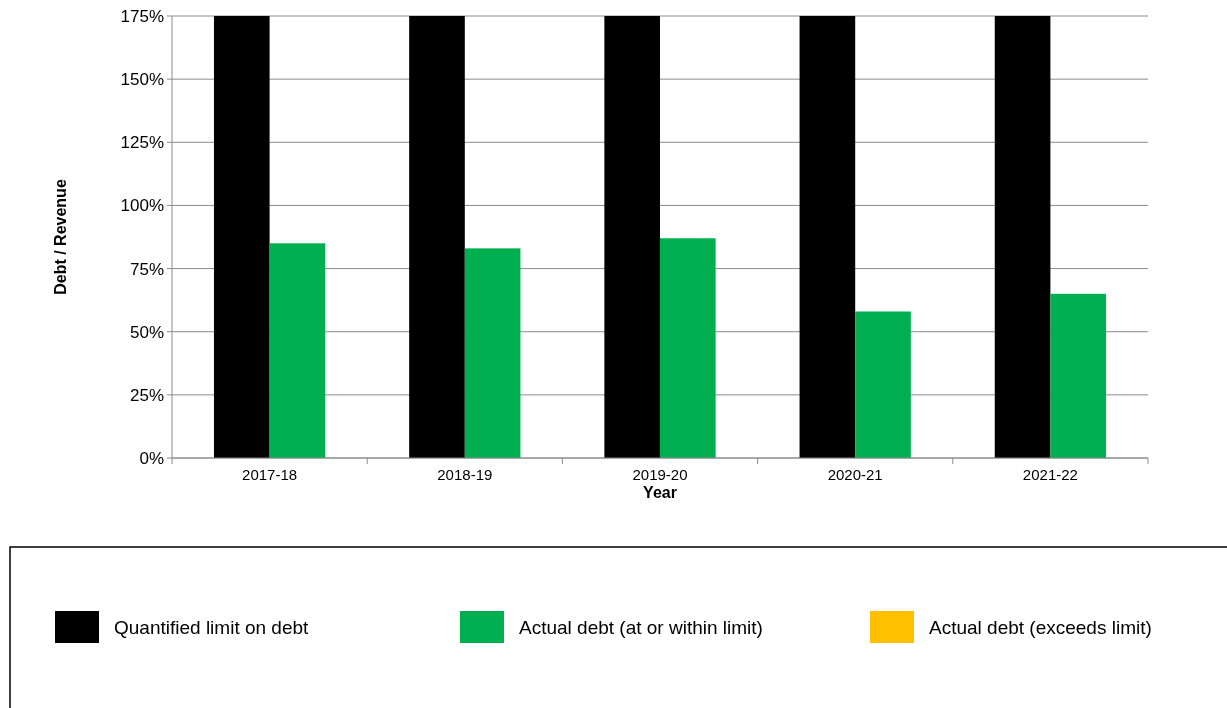 The image size is (1227, 708). Describe the element at coordinates (641, 627) in the screenshot. I see `legend-label: Actual debt (at or within limit)` at that location.